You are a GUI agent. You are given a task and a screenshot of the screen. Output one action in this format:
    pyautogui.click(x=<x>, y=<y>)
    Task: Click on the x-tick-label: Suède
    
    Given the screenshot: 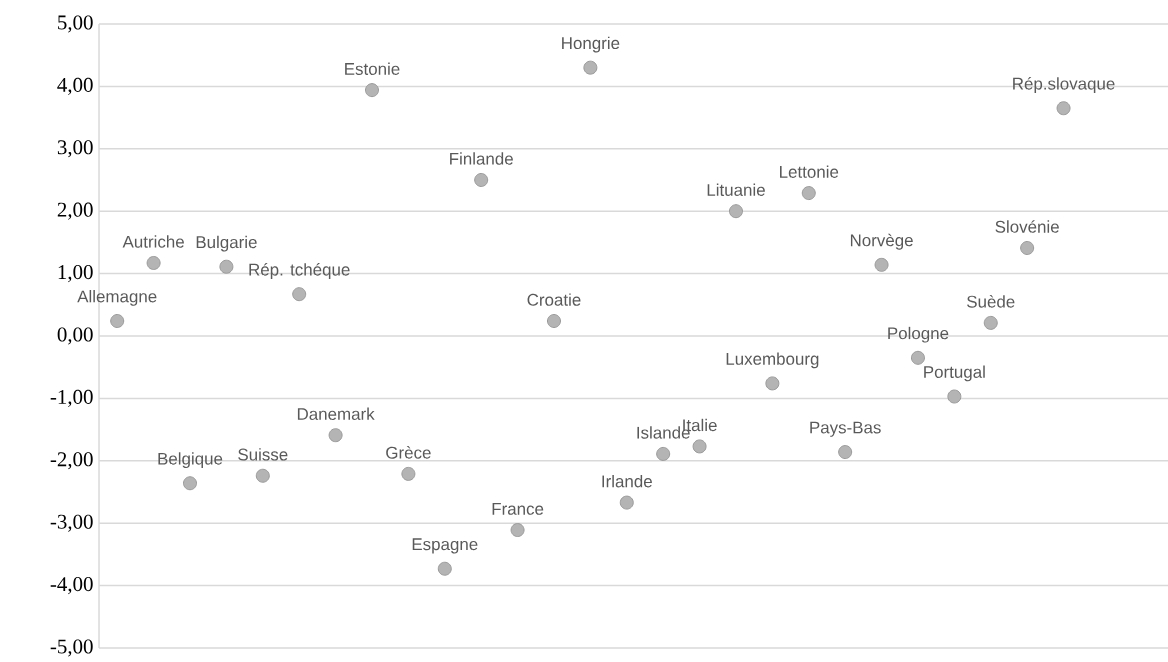 What is the action you would take?
    pyautogui.click(x=991, y=301)
    